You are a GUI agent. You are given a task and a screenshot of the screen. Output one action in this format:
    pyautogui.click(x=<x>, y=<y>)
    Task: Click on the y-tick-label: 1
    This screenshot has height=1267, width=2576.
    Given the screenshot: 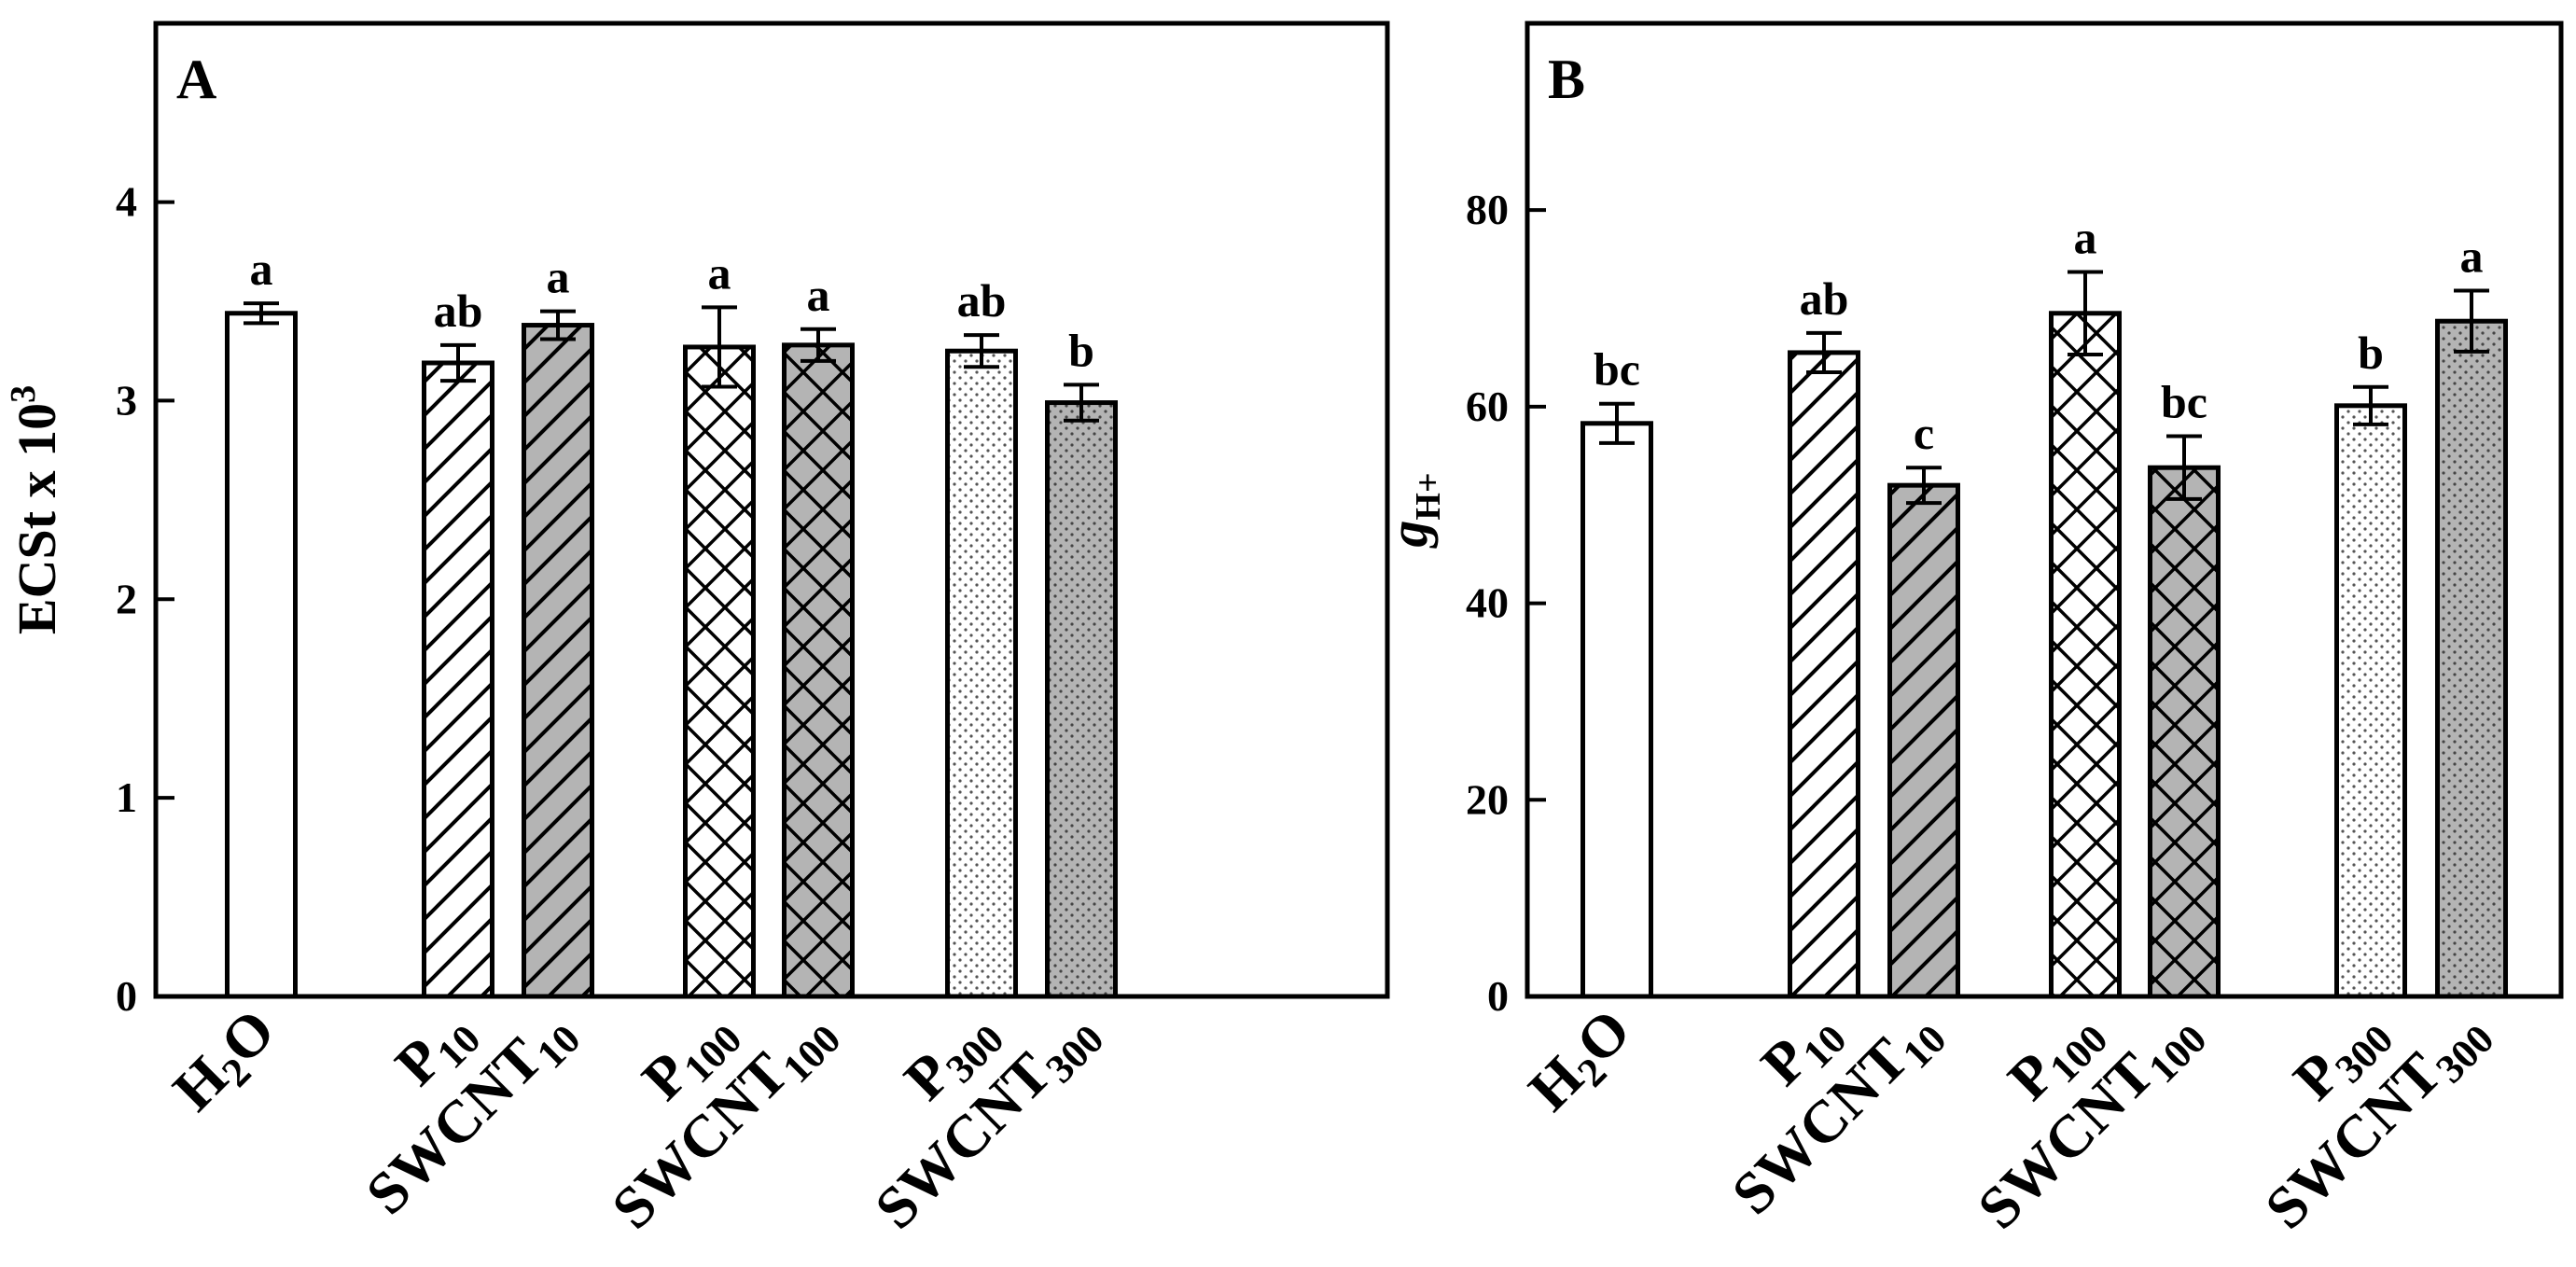 What is the action you would take?
    pyautogui.click(x=127, y=797)
    